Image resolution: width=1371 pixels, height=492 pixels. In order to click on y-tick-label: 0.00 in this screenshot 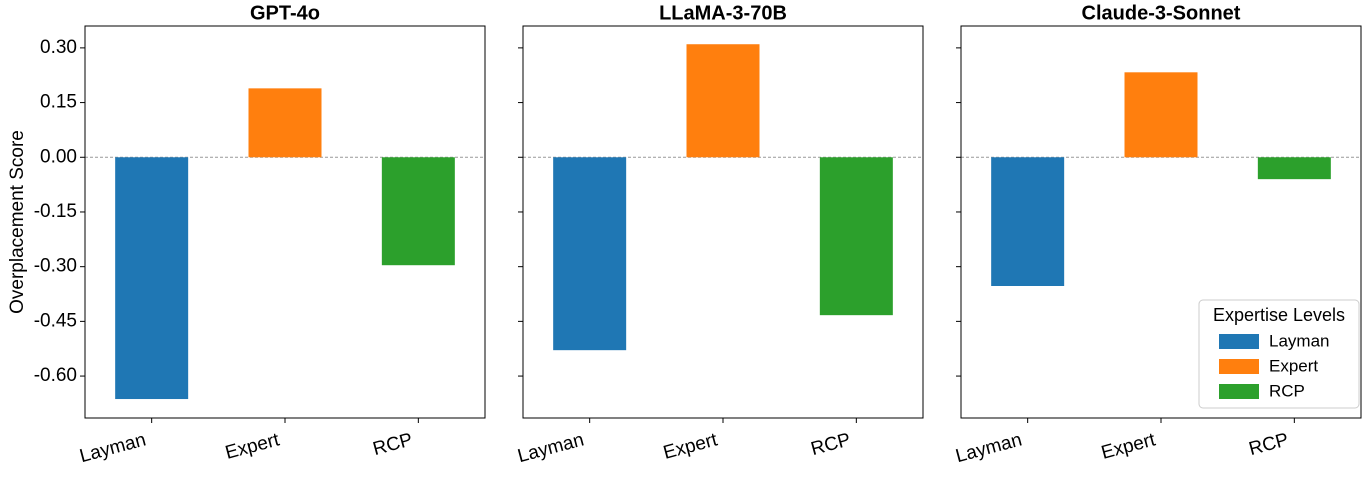, I will do `click(58, 156)`.